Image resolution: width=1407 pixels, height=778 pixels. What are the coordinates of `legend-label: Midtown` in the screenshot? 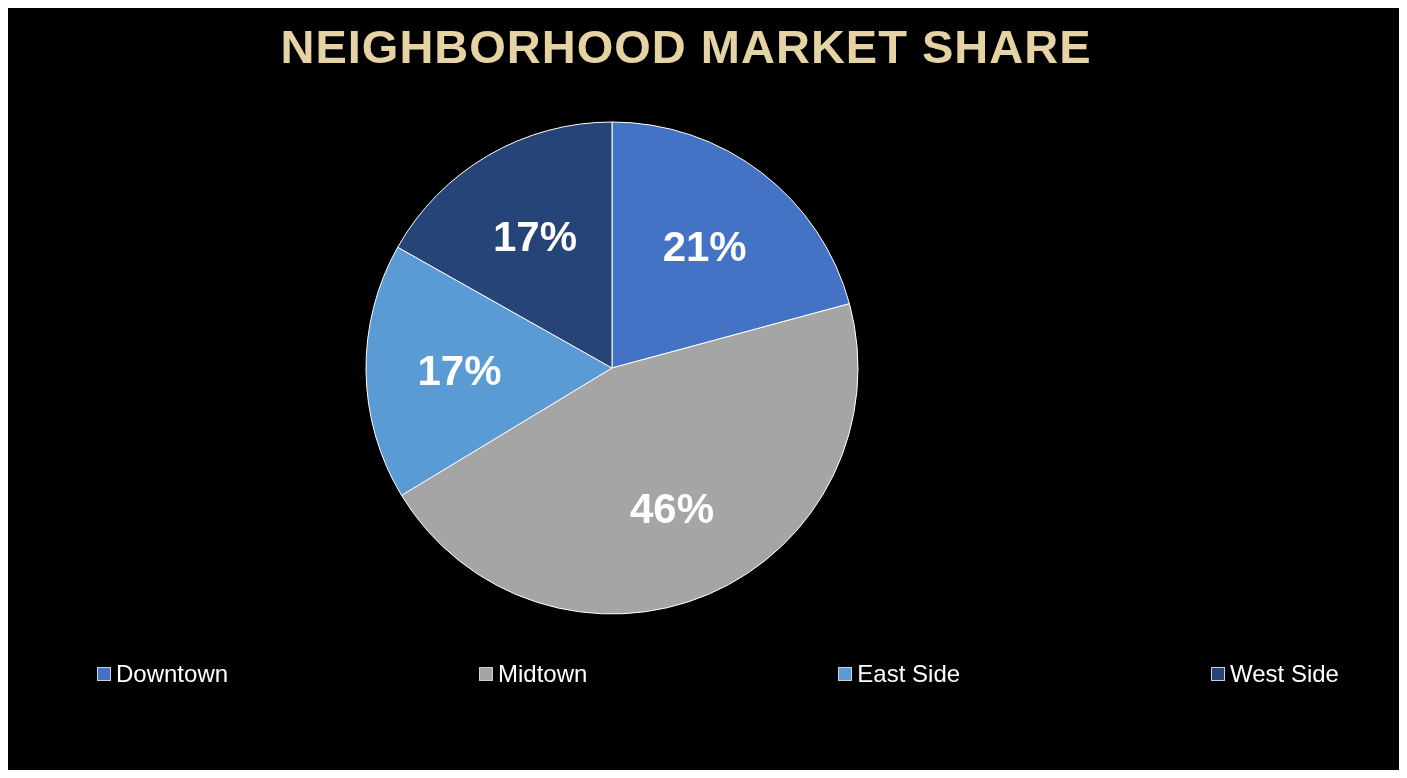 It's located at (543, 674).